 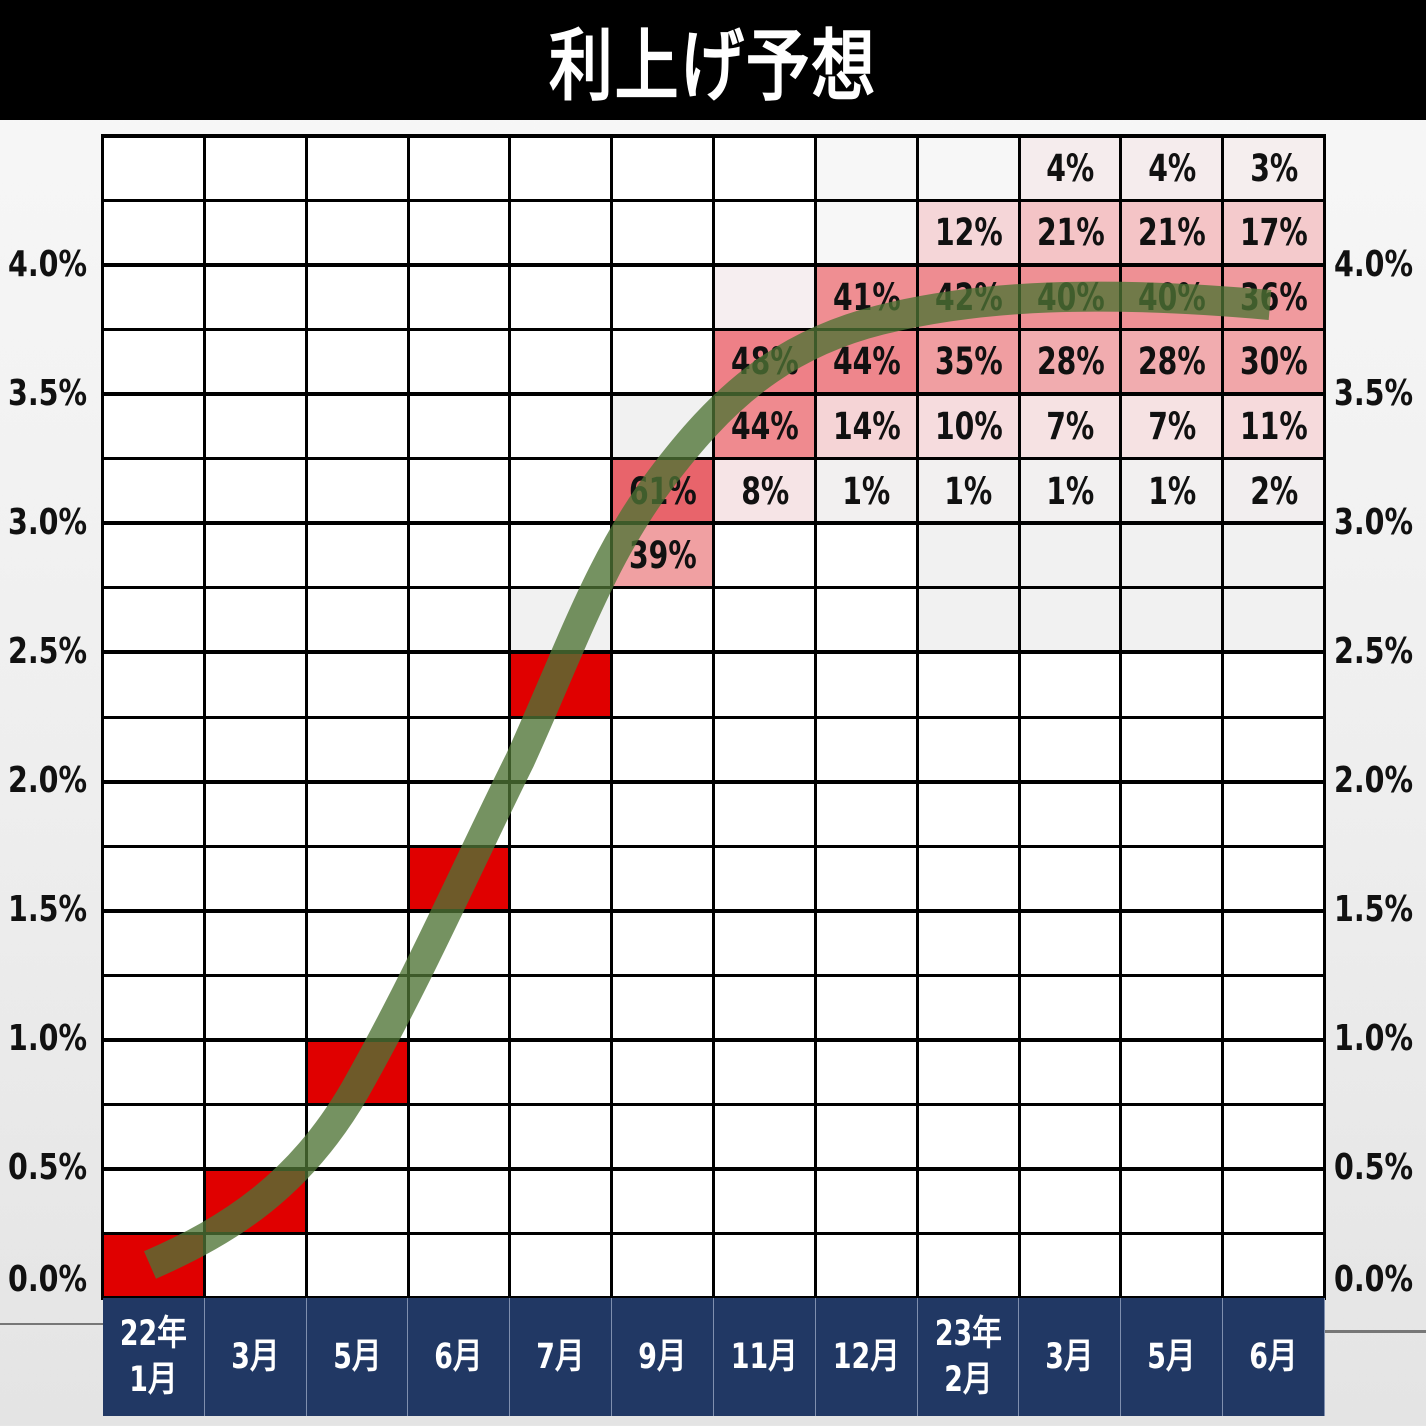 What do you see at coordinates (1374, 1038) in the screenshot?
I see `y-tick-label-right: 1.0%` at bounding box center [1374, 1038].